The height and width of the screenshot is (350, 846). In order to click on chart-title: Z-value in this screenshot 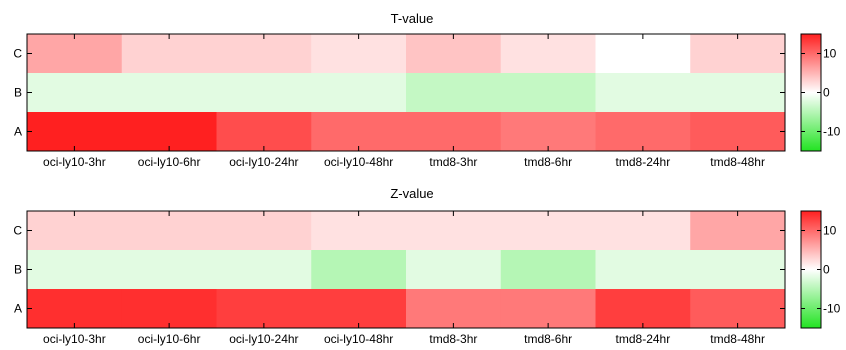, I will do `click(411, 193)`.